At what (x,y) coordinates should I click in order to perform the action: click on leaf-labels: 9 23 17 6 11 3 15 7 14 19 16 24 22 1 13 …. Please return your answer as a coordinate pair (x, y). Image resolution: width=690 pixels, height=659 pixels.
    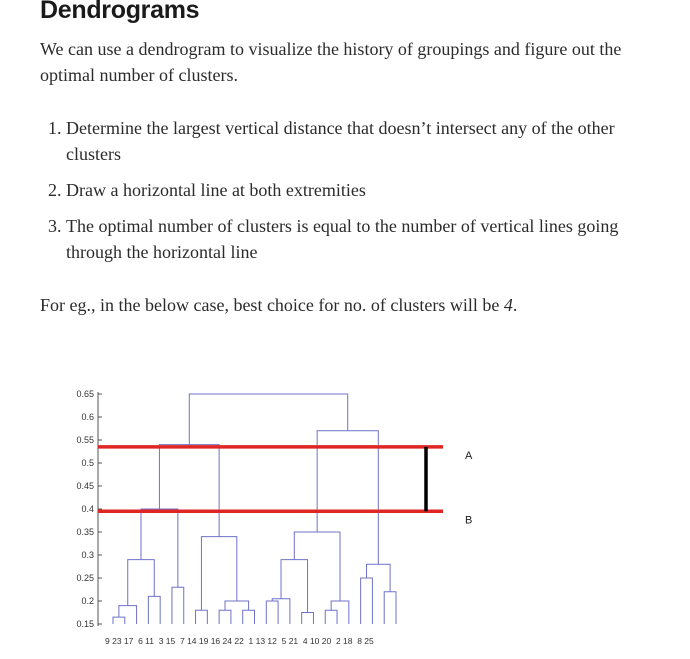
    Looking at the image, I should click on (239, 641).